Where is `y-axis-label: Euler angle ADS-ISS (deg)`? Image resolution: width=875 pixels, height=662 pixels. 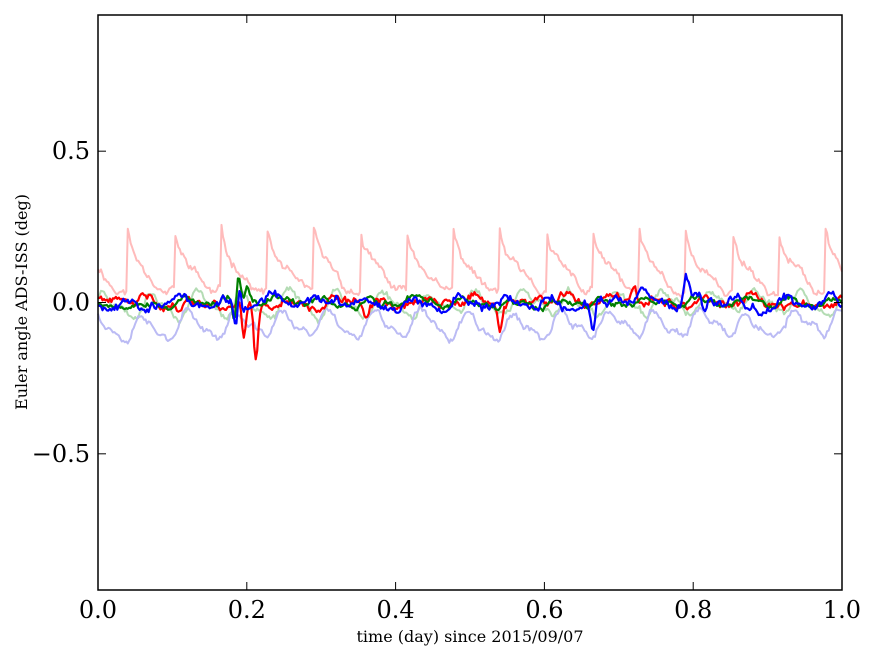
y-axis-label: Euler angle ADS-ISS (deg) is located at coordinates (21, 302).